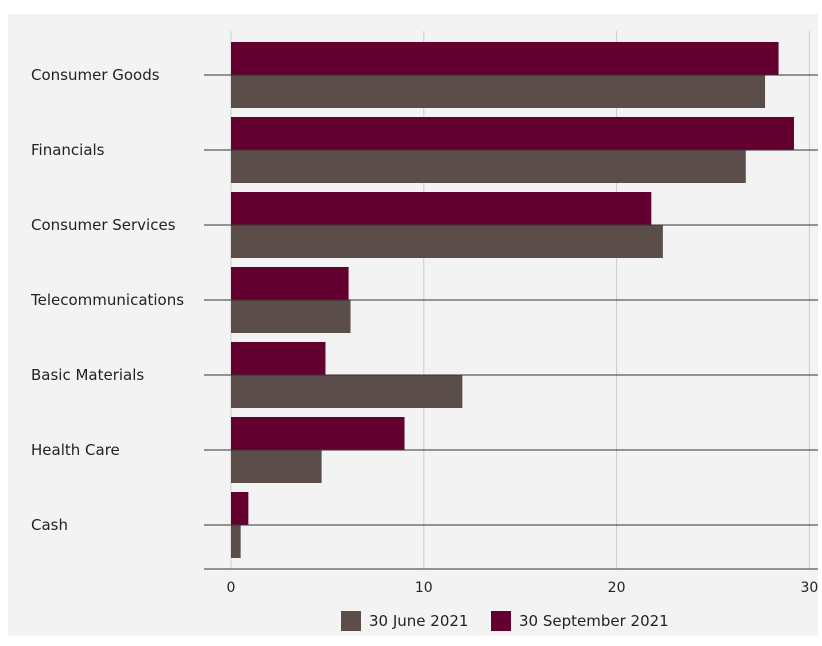 The height and width of the screenshot is (646, 822). What do you see at coordinates (441, 208) in the screenshot?
I see `bar-30-september-2021-consumer-services` at bounding box center [441, 208].